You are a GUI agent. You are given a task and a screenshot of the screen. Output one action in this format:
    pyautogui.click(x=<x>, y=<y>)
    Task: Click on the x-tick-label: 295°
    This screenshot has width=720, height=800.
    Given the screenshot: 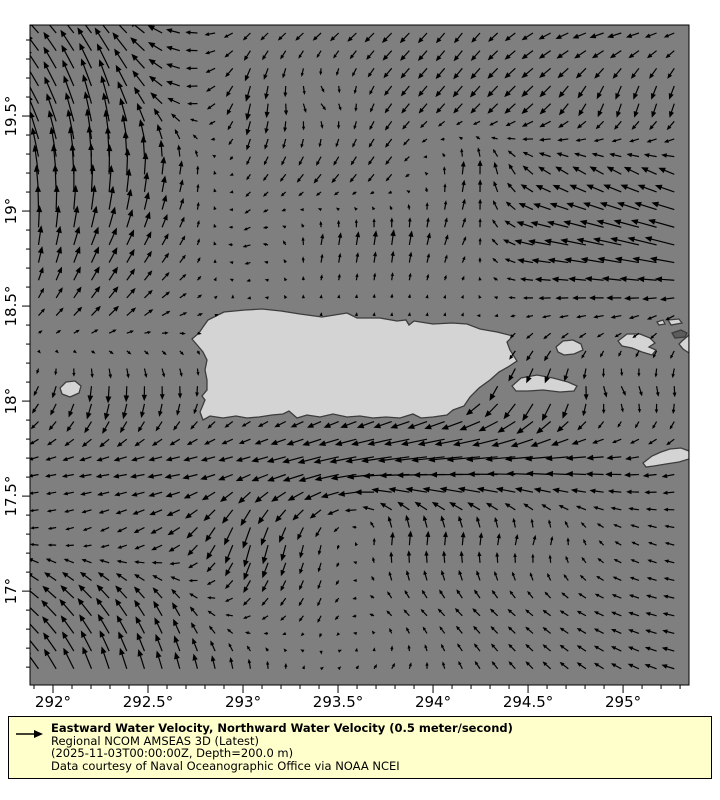 What is the action you would take?
    pyautogui.click(x=623, y=702)
    